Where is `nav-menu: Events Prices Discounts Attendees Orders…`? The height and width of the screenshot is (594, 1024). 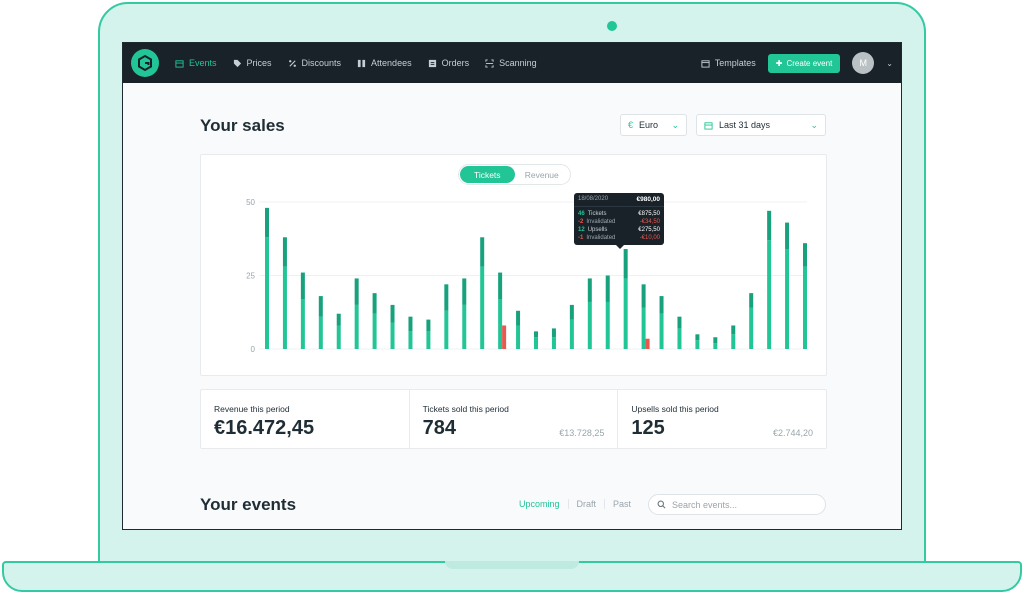
nav-menu: Events Prices Discounts Attendees Orders… is located at coordinates (356, 63).